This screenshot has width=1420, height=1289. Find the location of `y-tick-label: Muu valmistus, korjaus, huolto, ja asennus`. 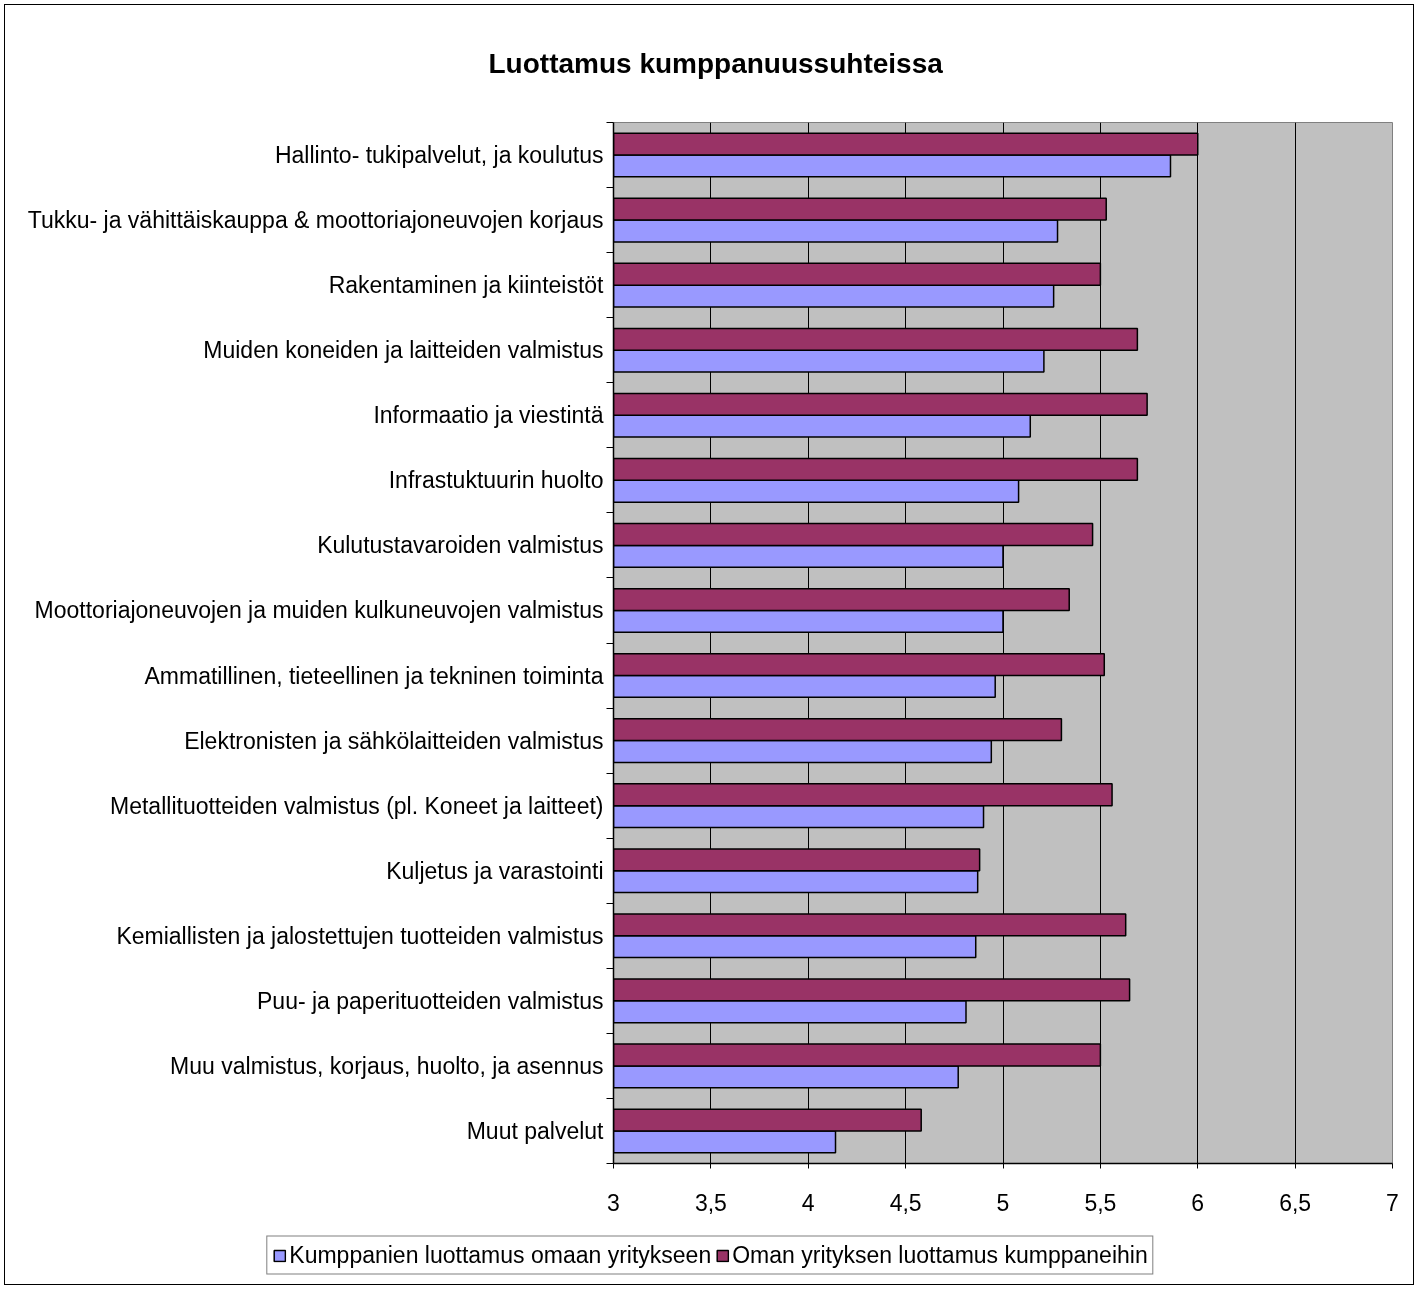

y-tick-label: Muu valmistus, korjaus, huolto, ja asennus is located at coordinates (387, 1065).